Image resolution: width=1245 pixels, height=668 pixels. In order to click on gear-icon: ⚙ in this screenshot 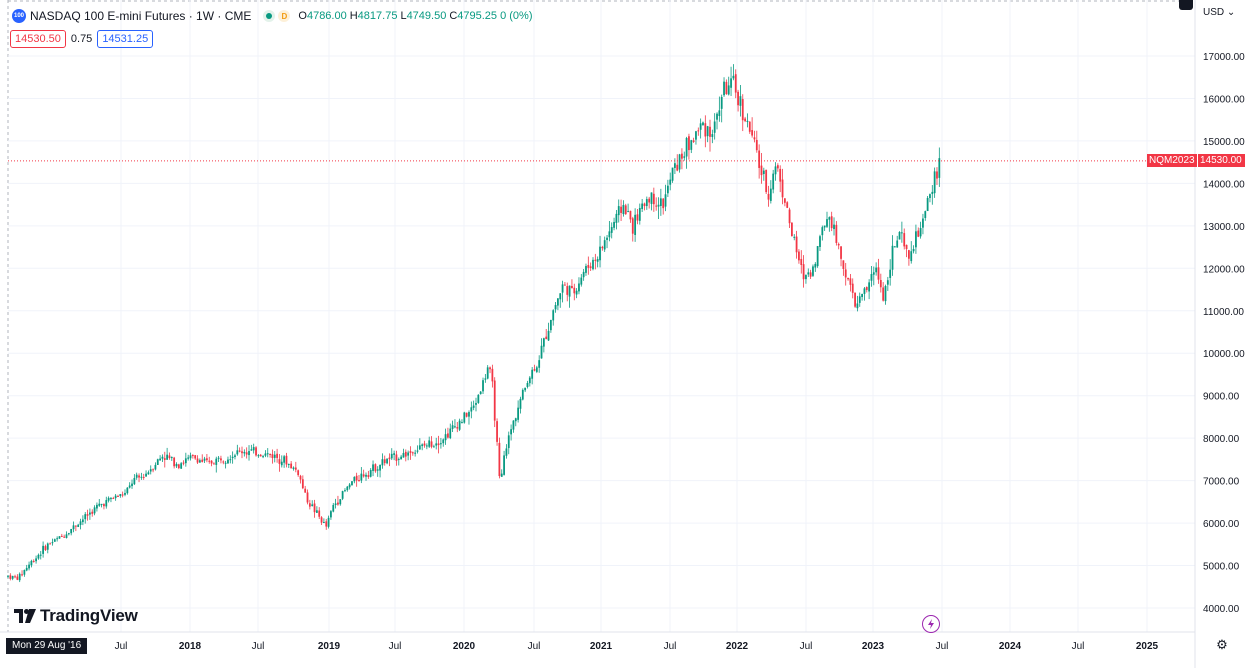, I will do `click(1222, 644)`.